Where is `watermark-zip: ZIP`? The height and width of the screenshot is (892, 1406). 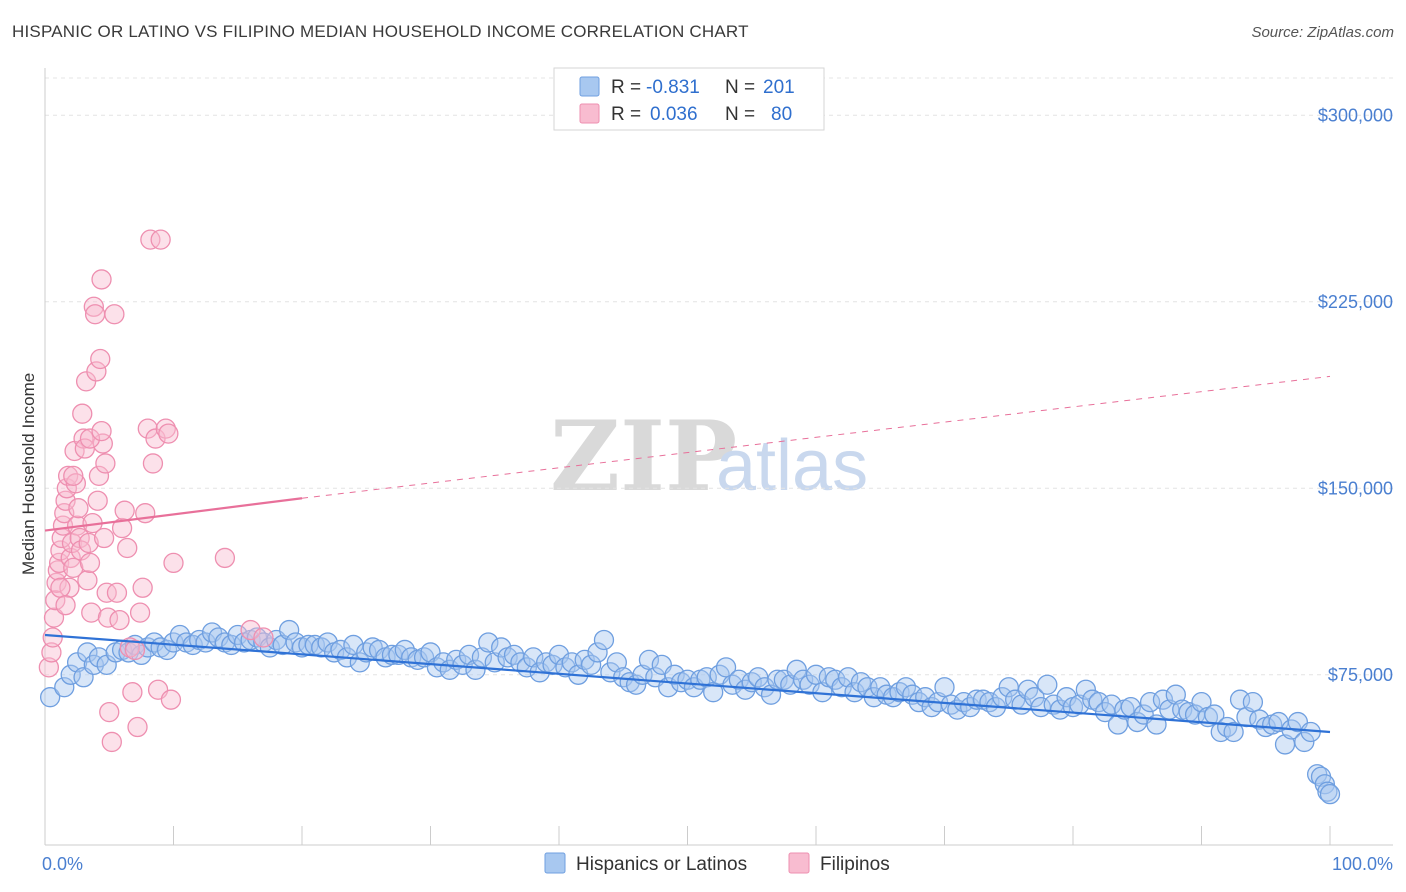
watermark-zip: ZIP is located at coordinates (643, 456).